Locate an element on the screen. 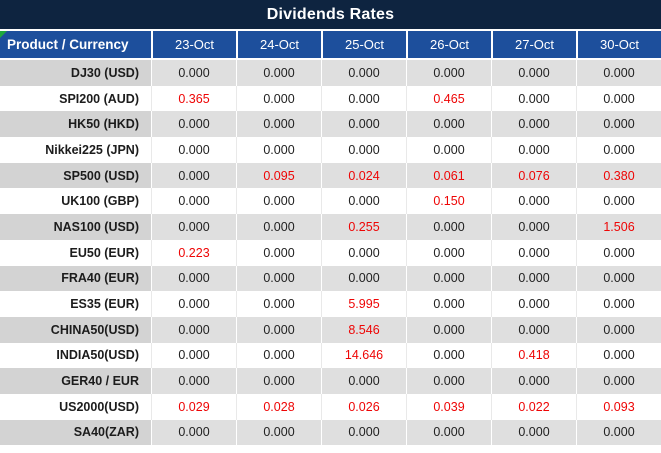 This screenshot has height=453, width=661. table-row: HK50 (HKD) 0.000 0.000 0.000 0.000 0.000 0.000 is located at coordinates (330, 124).